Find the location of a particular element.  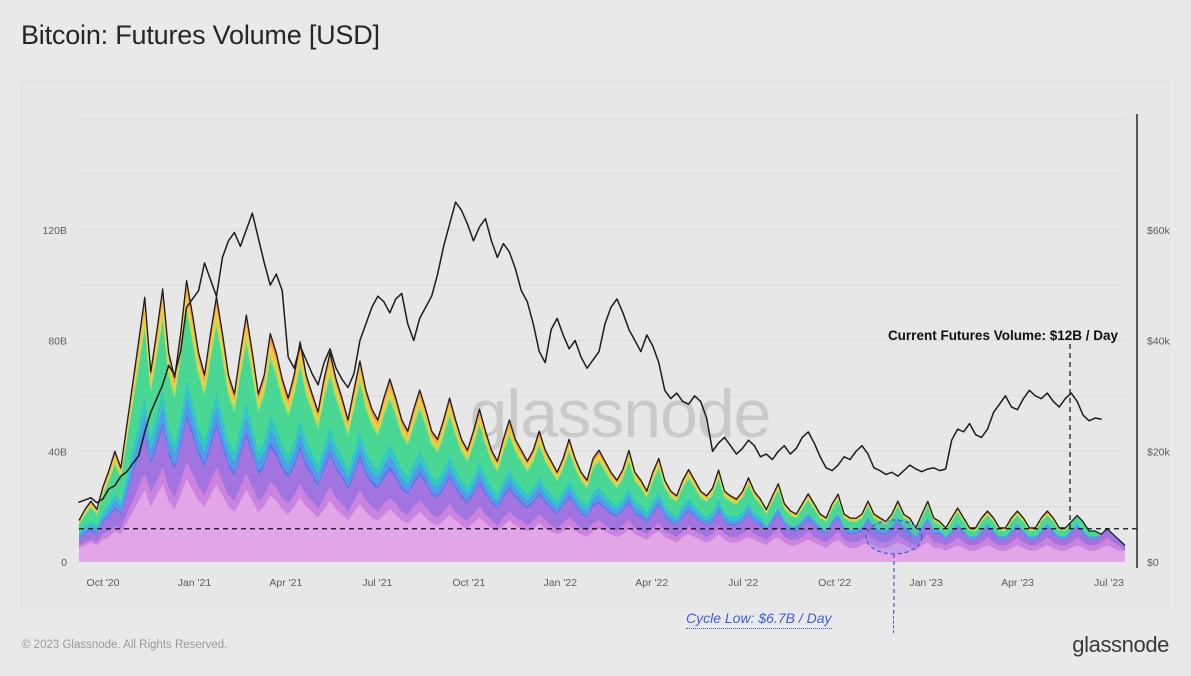

y-axis-right-tick: $40k is located at coordinates (1159, 342).